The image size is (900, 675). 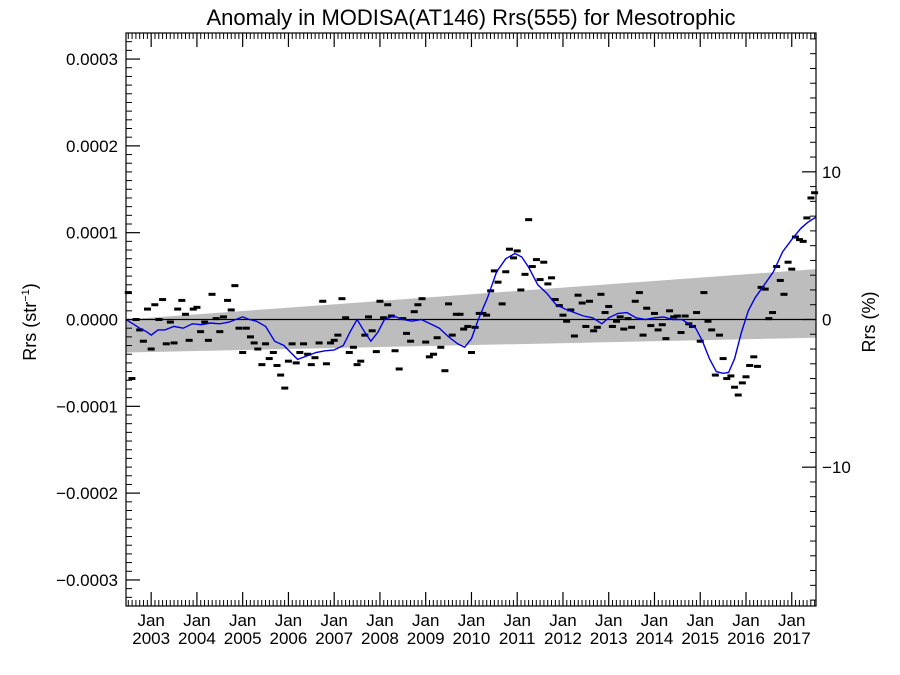 What do you see at coordinates (472, 638) in the screenshot?
I see `x-tick-year: 2010` at bounding box center [472, 638].